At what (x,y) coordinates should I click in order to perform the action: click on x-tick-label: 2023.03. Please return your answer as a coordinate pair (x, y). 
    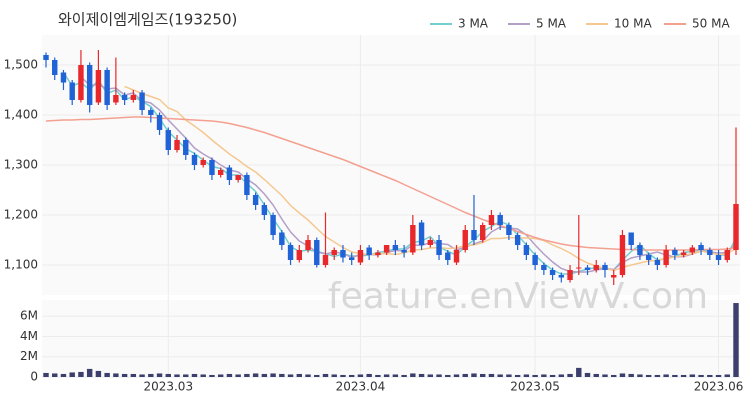
    Looking at the image, I should click on (168, 387).